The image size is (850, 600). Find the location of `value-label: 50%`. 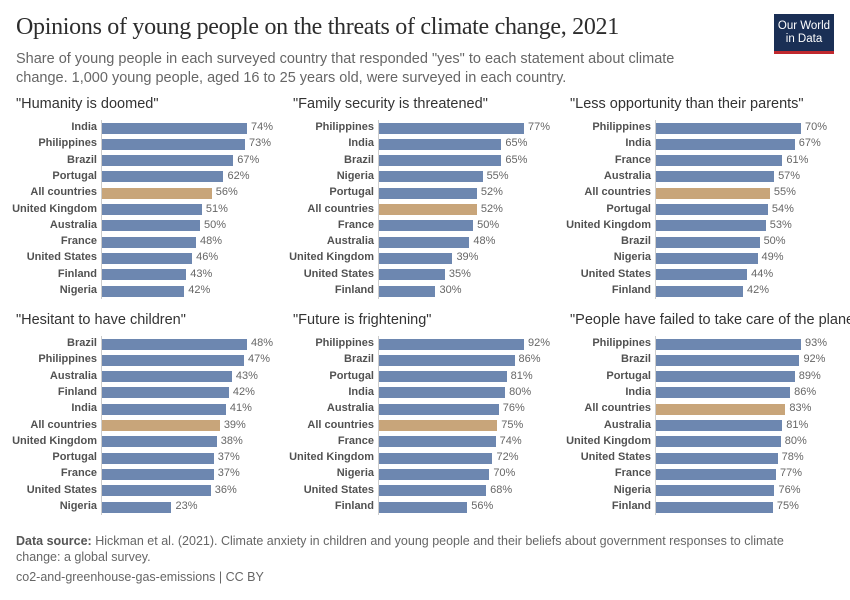

value-label: 50% is located at coordinates (774, 241).